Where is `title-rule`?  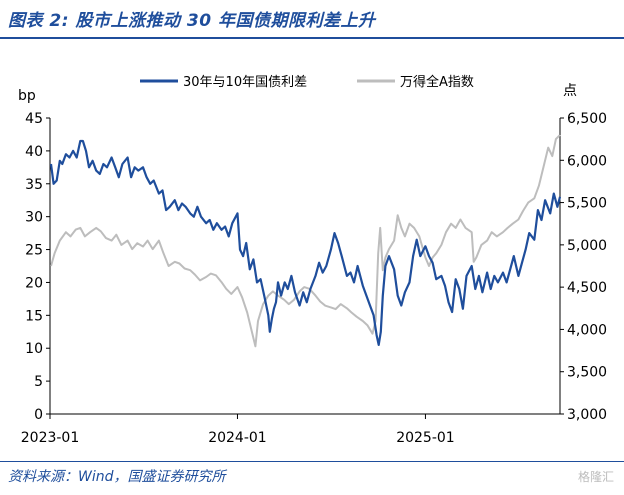
title-rule is located at coordinates (312, 38).